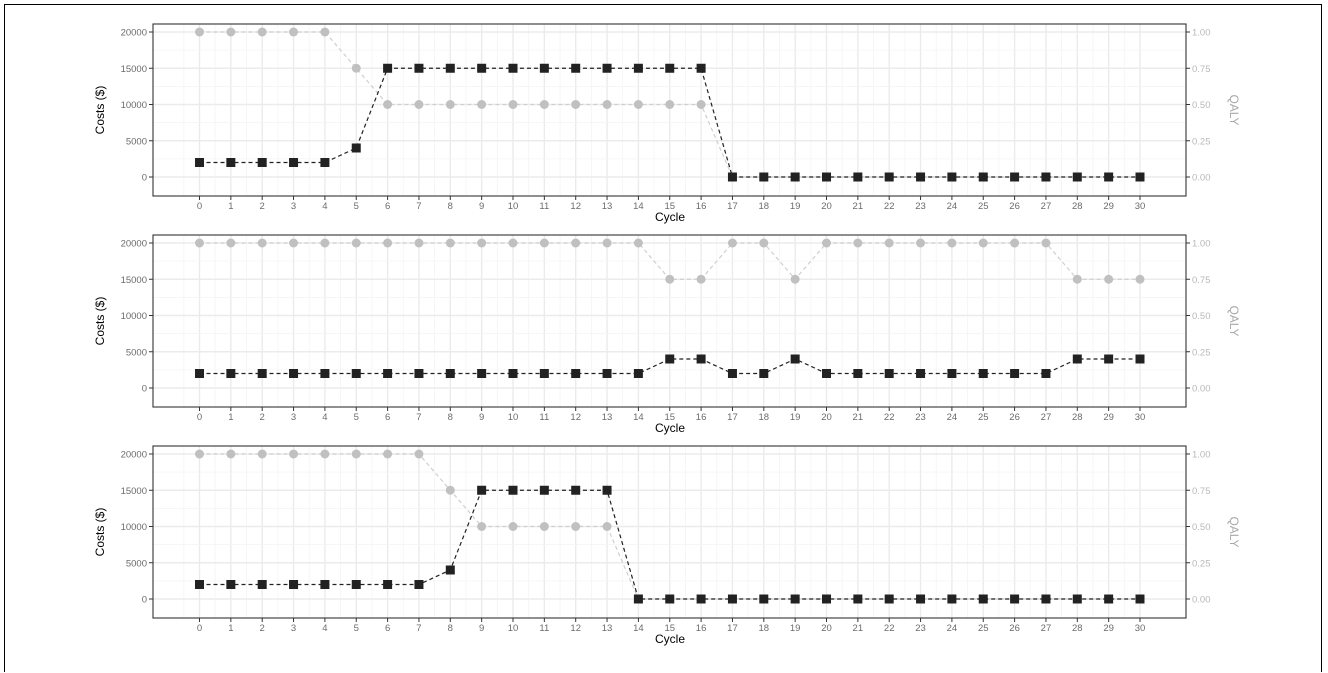  Describe the element at coordinates (324, 417) in the screenshot. I see `x-tick-label: 4` at that location.